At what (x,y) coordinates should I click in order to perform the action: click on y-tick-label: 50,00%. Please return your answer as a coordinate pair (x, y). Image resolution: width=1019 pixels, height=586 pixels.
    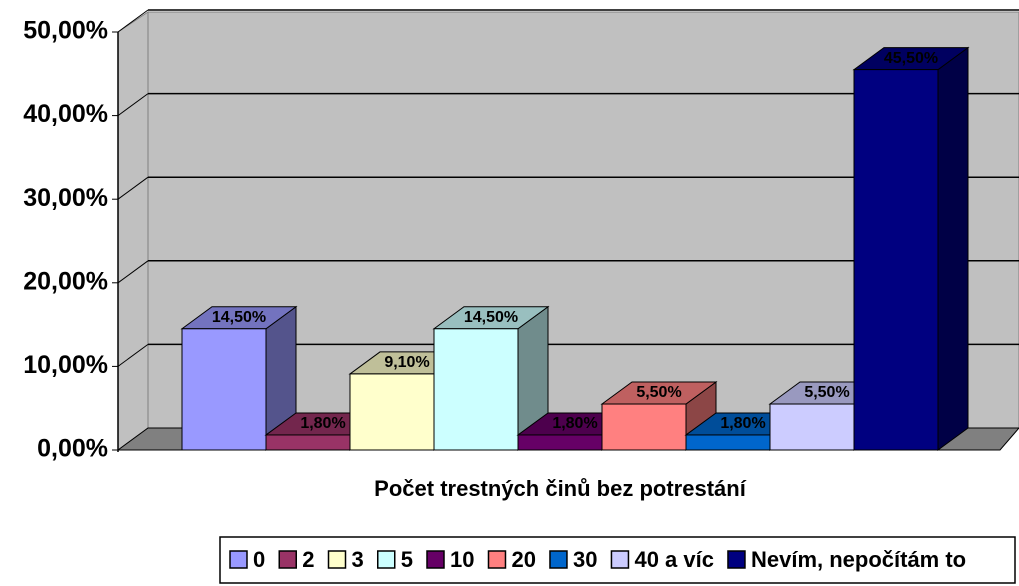
    Looking at the image, I should click on (65, 31).